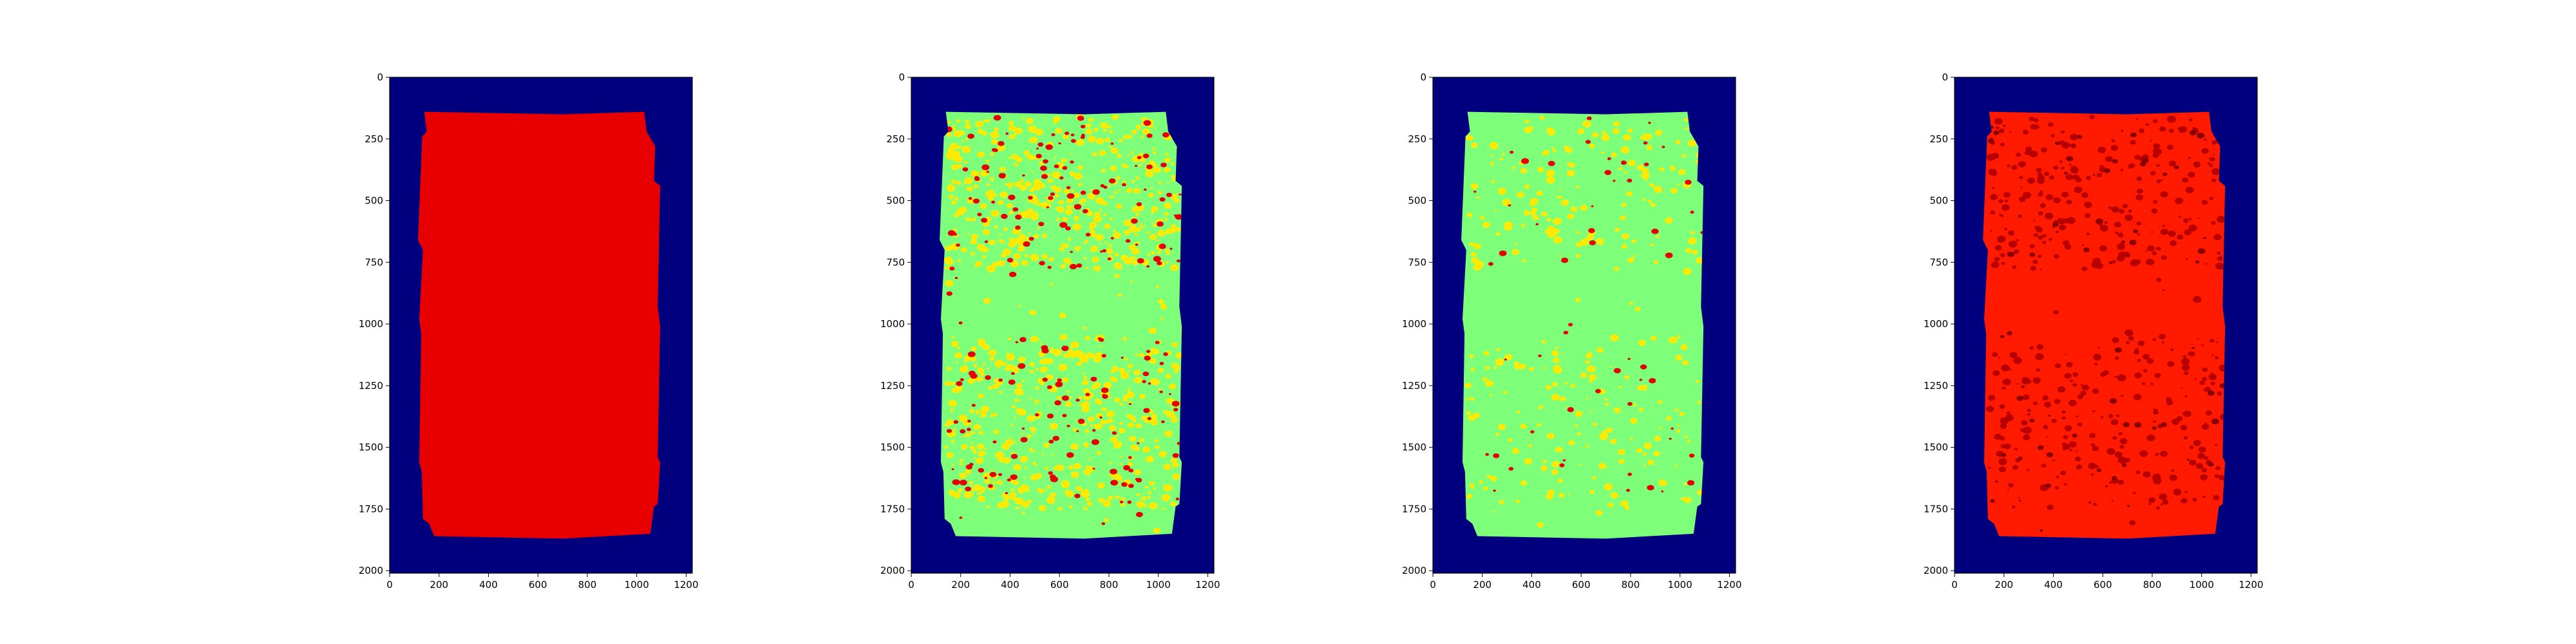  Describe the element at coordinates (2104, 325) in the screenshot. I see `heatmap-region` at that location.